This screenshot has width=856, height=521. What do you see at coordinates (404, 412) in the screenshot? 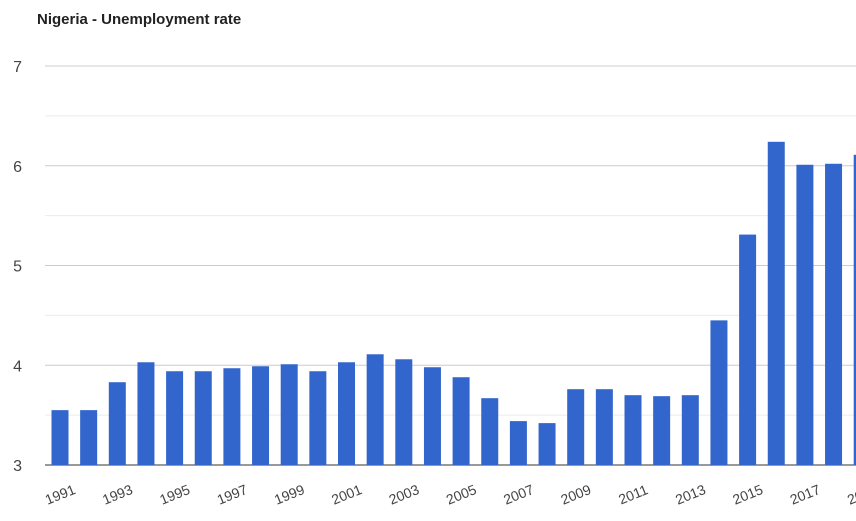
I see `bar-2003` at bounding box center [404, 412].